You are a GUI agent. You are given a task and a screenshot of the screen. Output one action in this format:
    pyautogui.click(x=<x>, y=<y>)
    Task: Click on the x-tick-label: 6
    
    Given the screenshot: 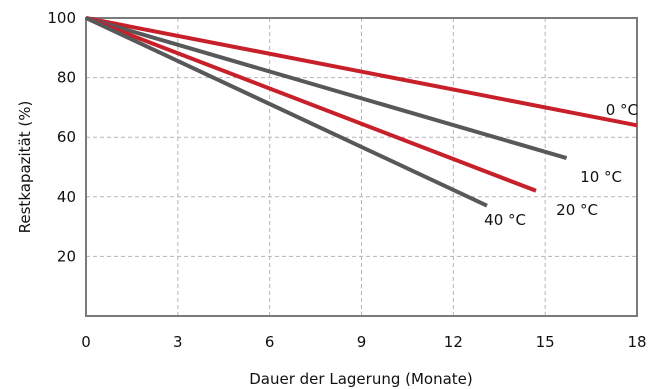 What is the action you would take?
    pyautogui.click(x=270, y=342)
    